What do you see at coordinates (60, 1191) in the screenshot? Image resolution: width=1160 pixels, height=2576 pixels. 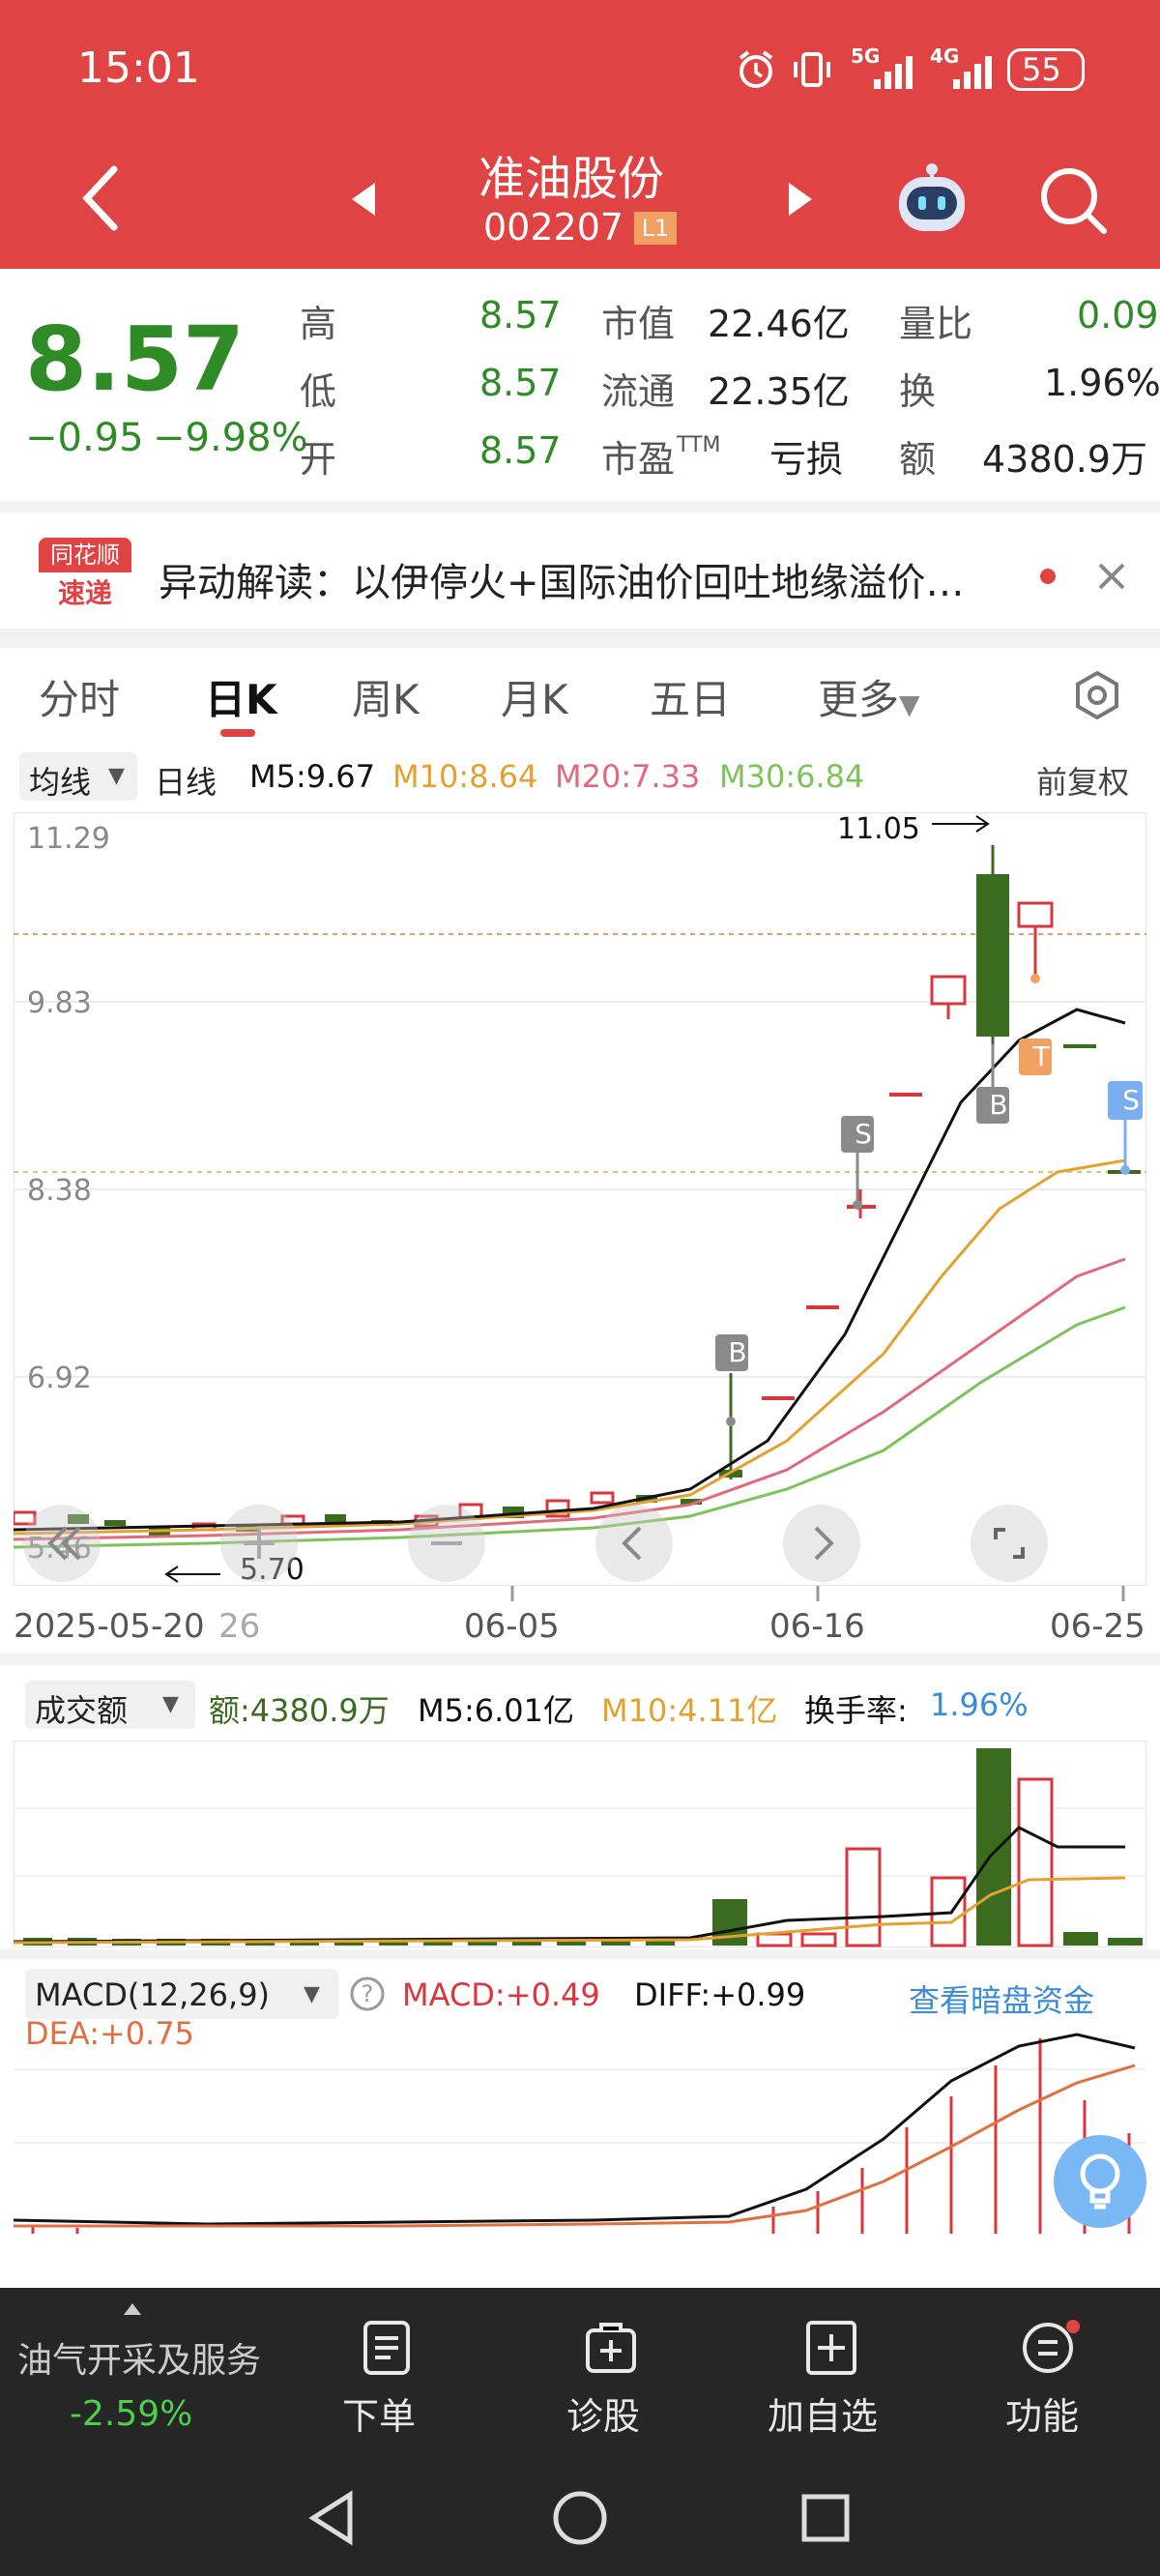 I see `y-label-3: 8.38` at bounding box center [60, 1191].